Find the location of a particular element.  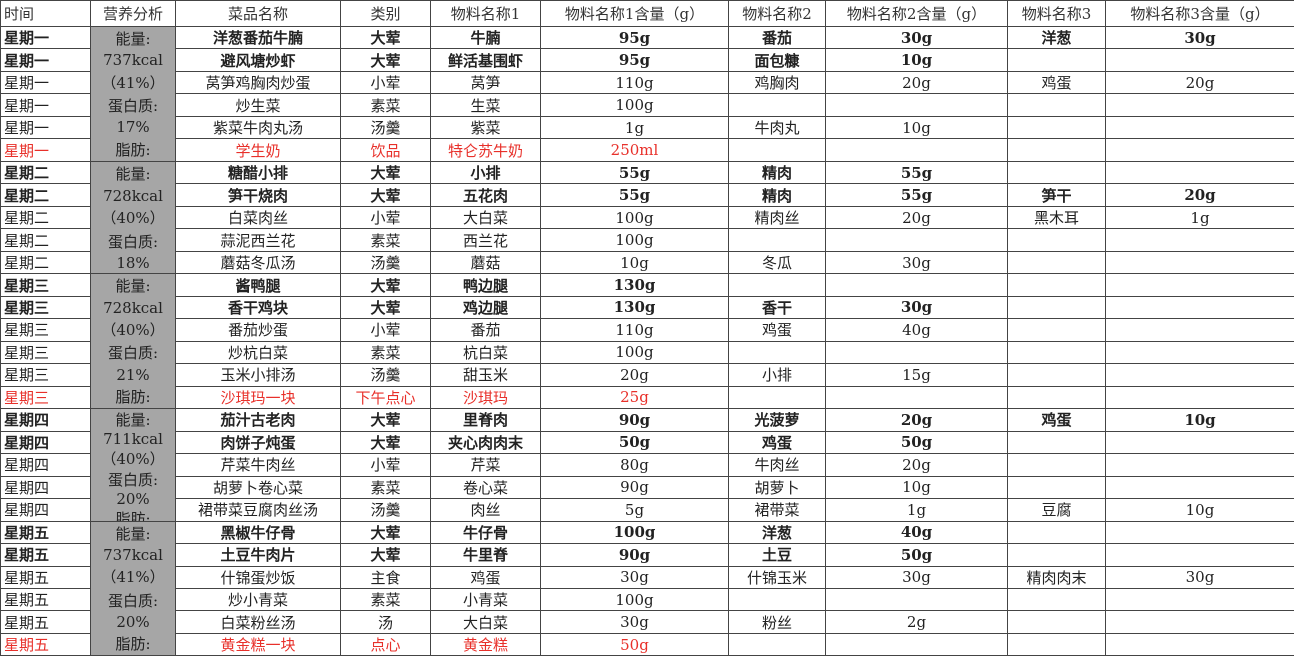

cell: 黄金糕一块 is located at coordinates (258, 644).